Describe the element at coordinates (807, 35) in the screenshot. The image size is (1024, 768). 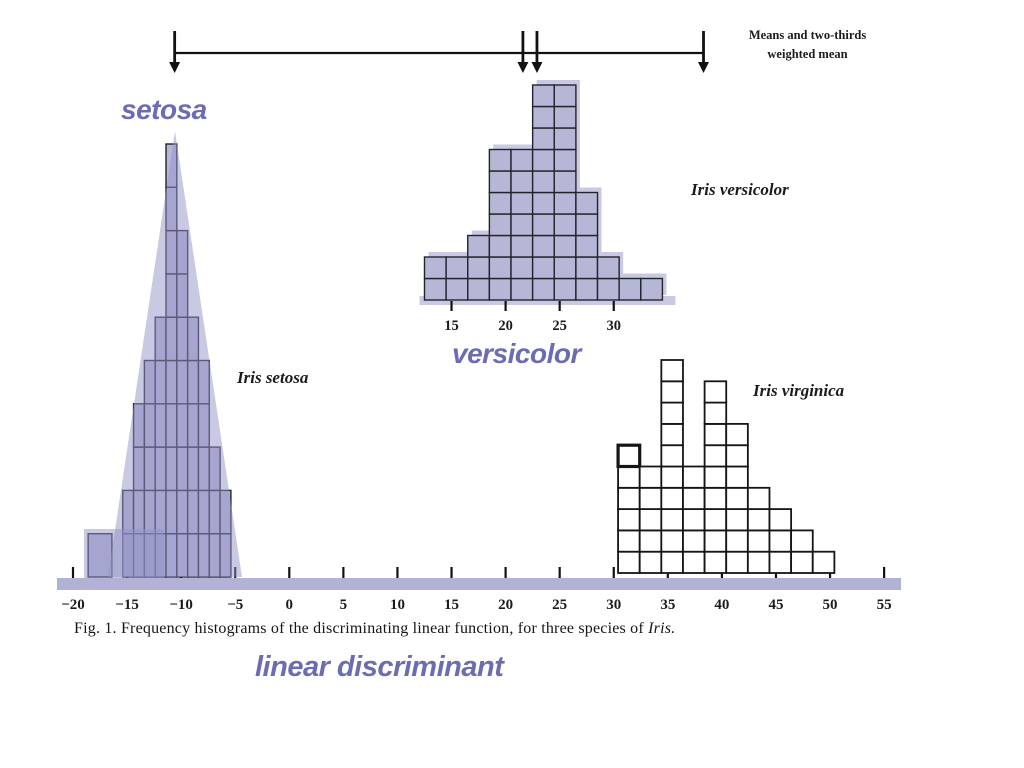
I see `means-legend-line1: Means and two-thirds` at that location.